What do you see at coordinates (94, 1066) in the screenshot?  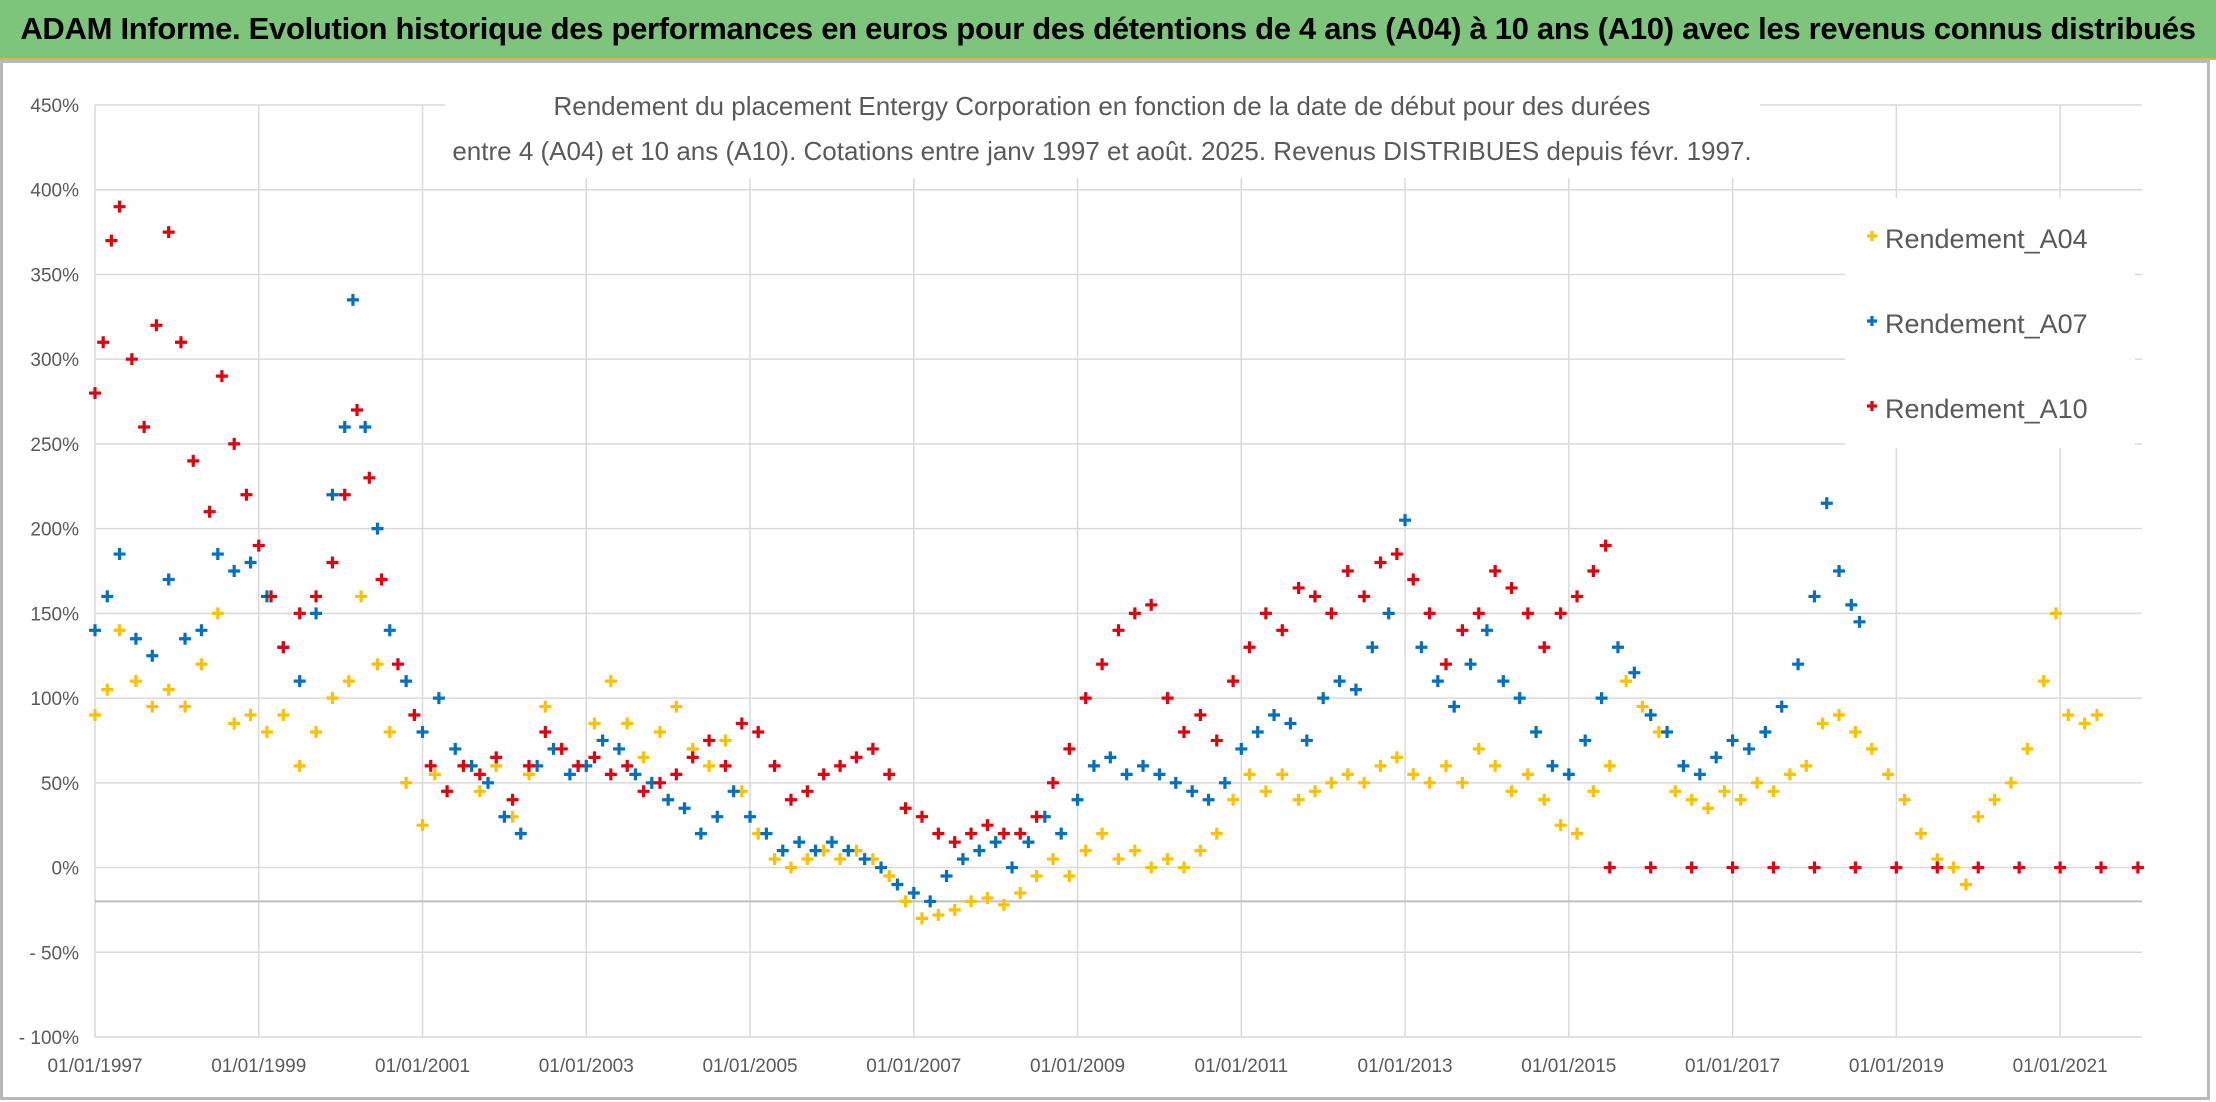 I see `x-tick-label: 01/01/1997` at bounding box center [94, 1066].